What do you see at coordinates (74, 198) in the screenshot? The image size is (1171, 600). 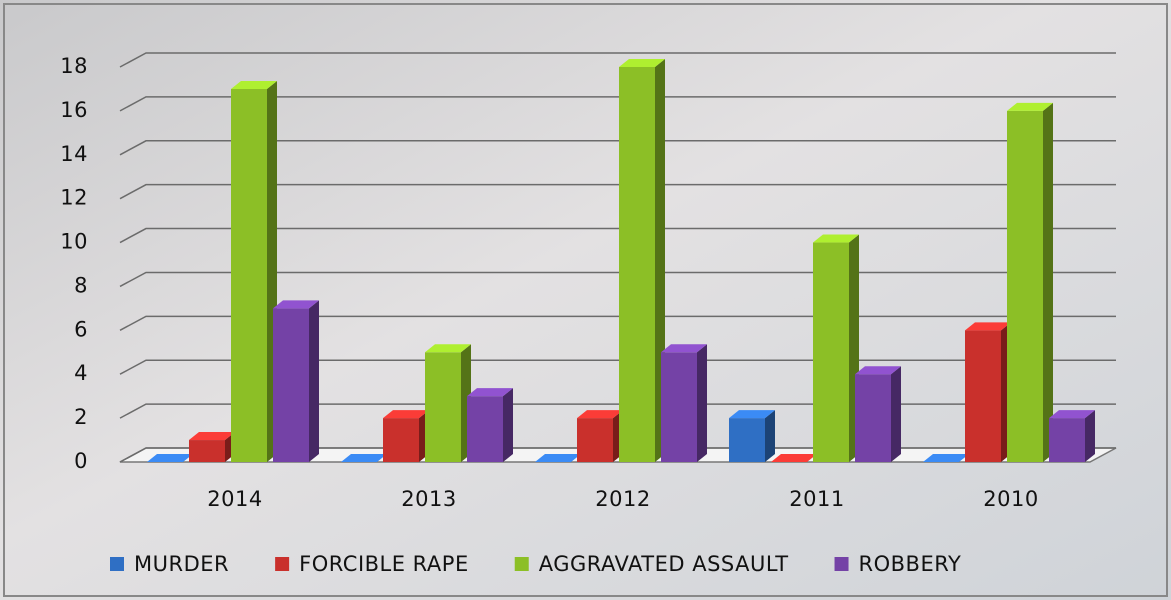 I see `y-tick-label: 12` at bounding box center [74, 198].